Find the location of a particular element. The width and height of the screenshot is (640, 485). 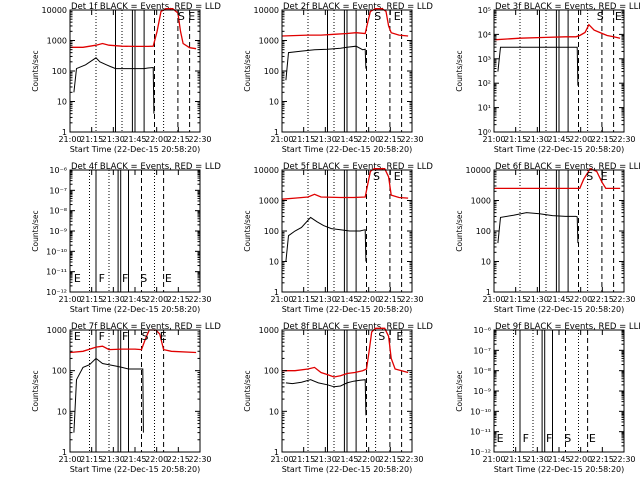

y-tick-label: 10⁻⁹ is located at coordinates (482, 391).